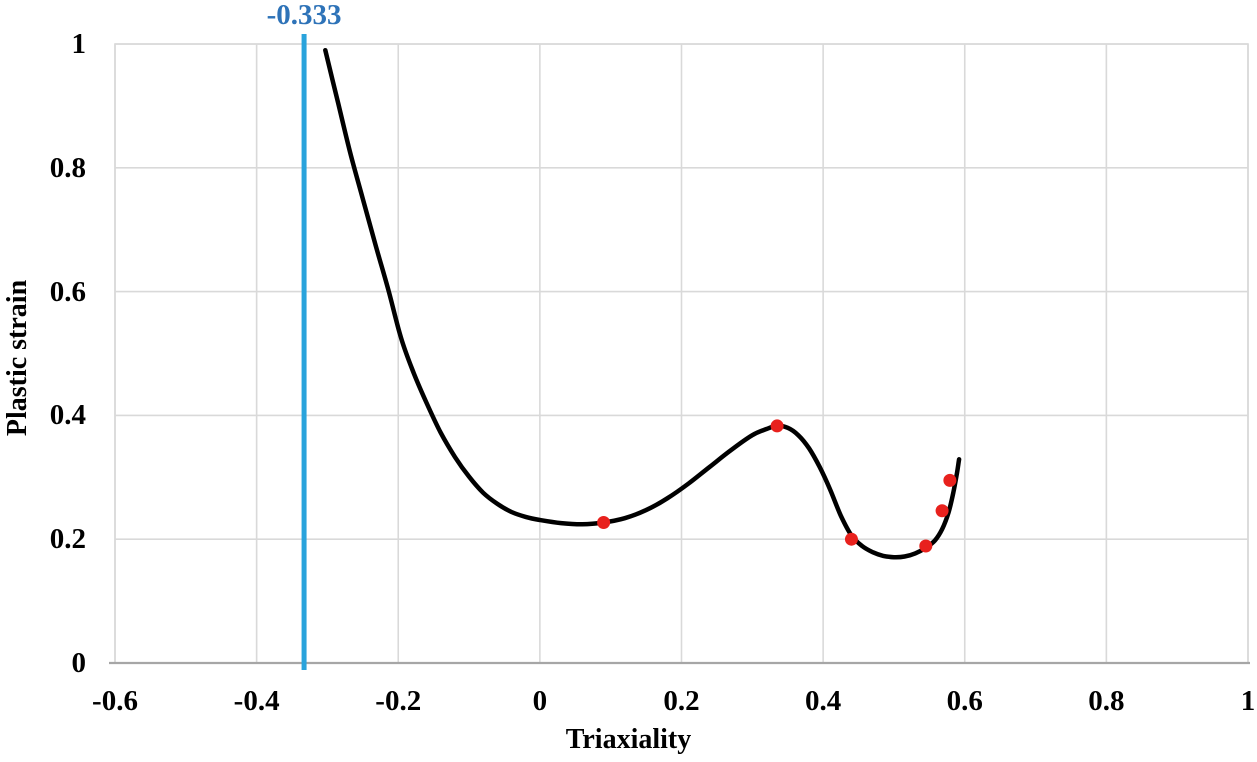 This screenshot has height=762, width=1257. I want to click on x-tick-label: 1, so click(1248, 701).